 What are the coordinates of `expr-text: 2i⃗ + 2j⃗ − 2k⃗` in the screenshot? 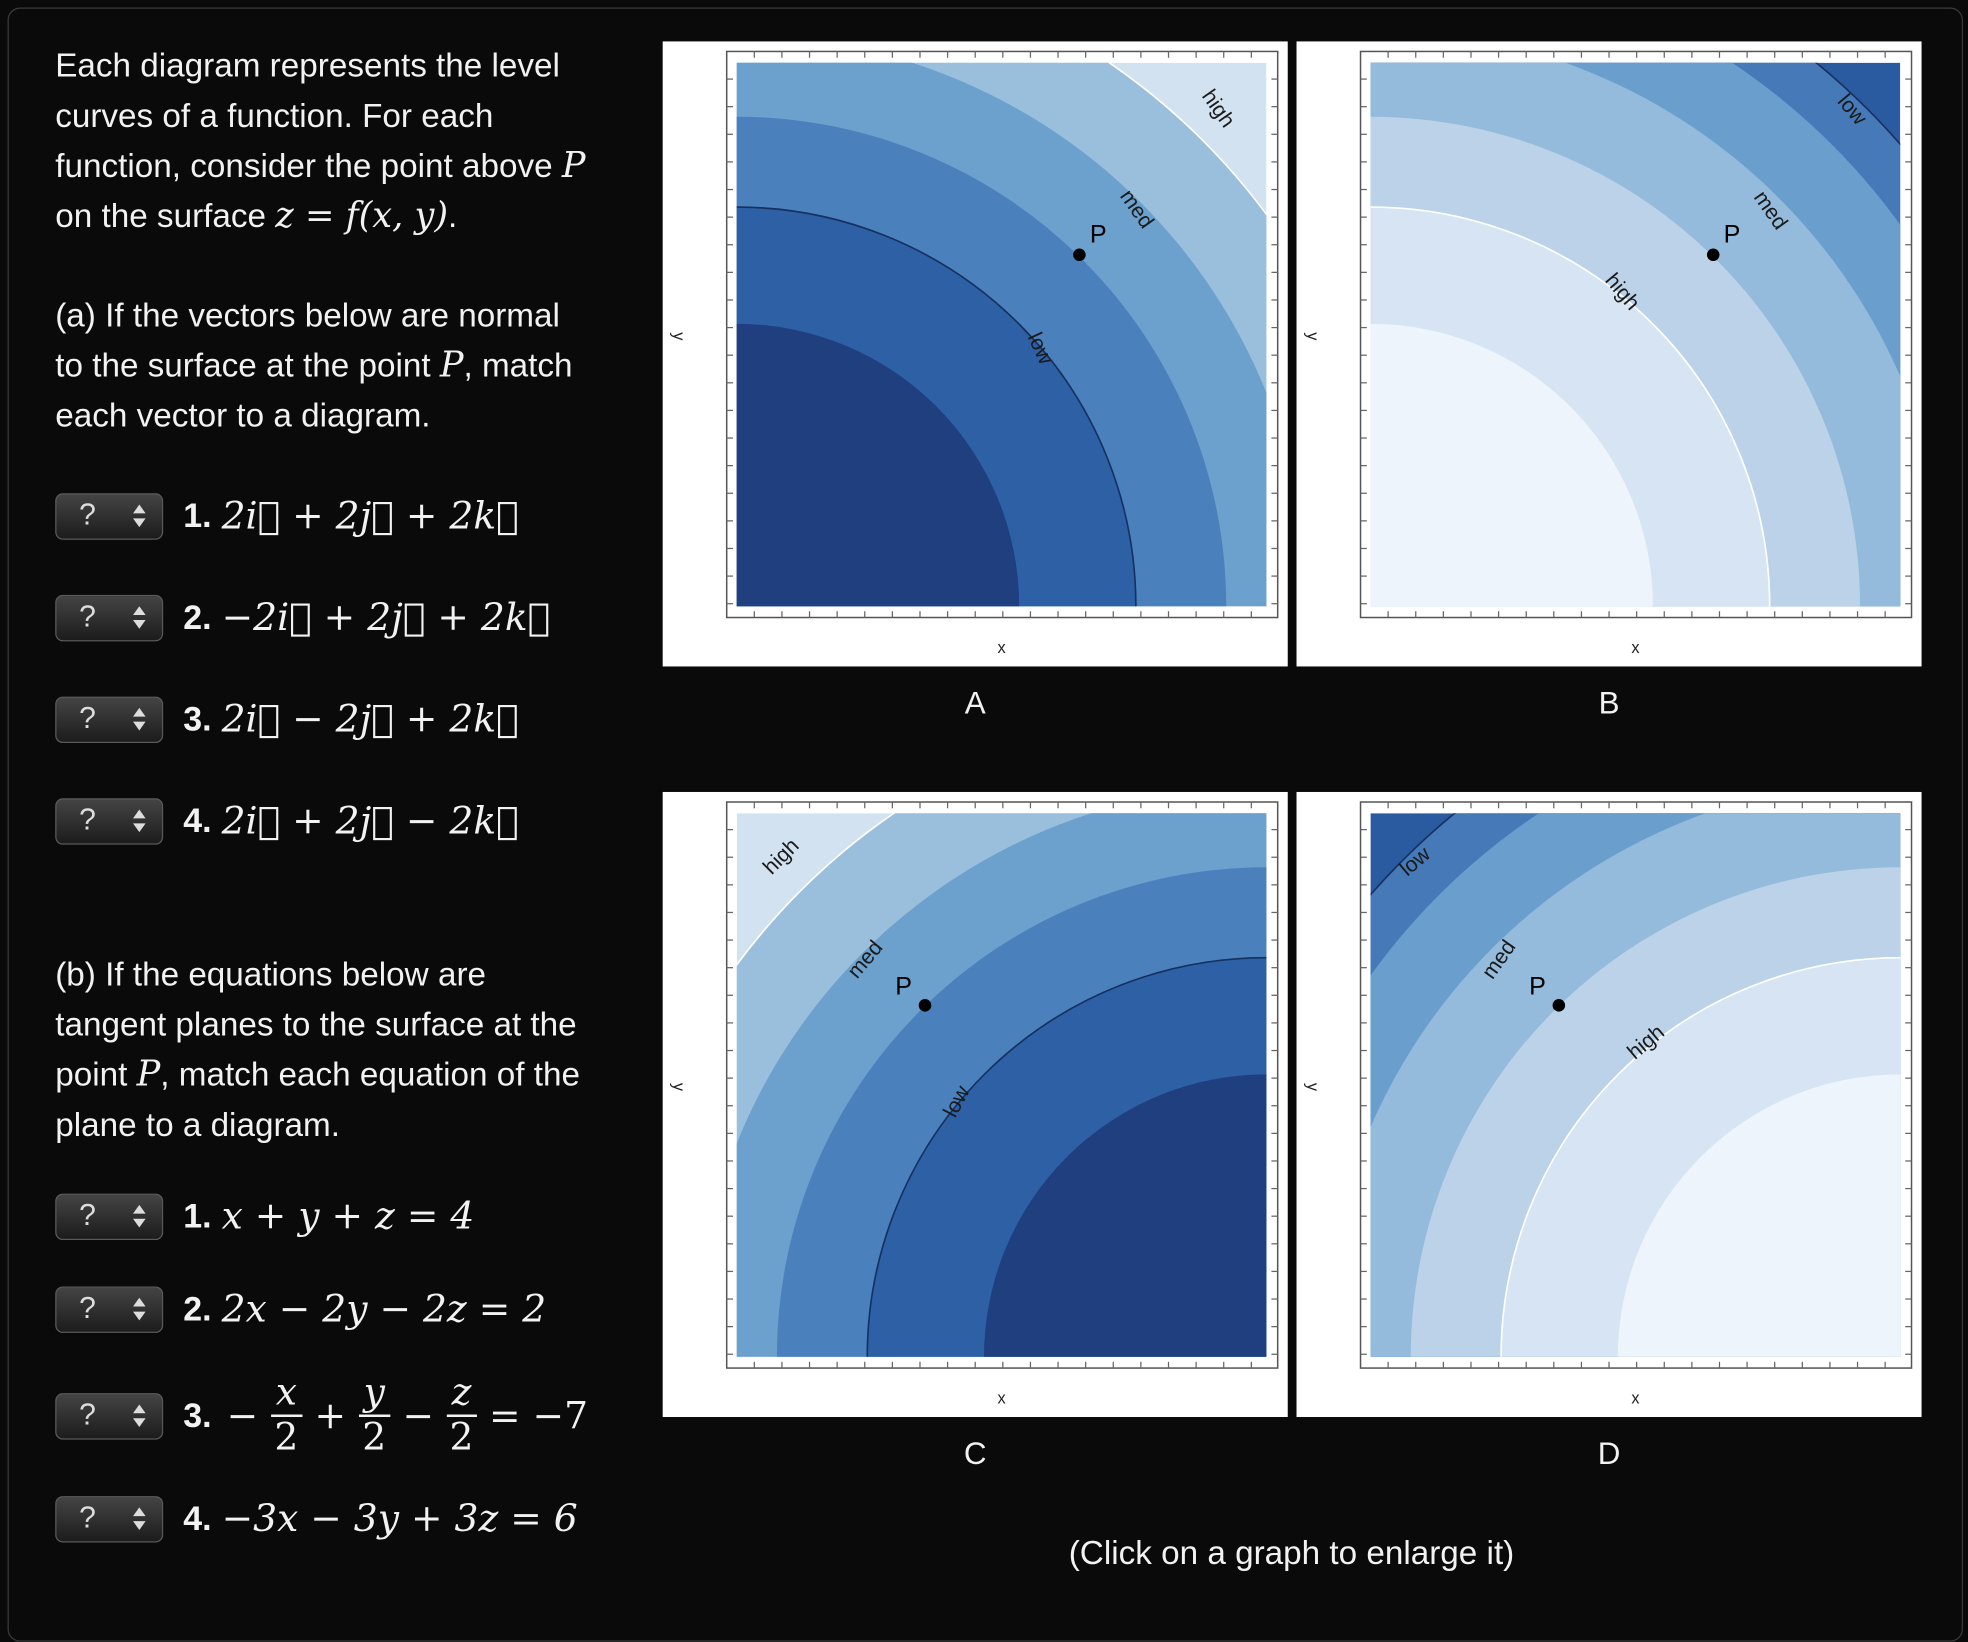 It's located at (370, 820).